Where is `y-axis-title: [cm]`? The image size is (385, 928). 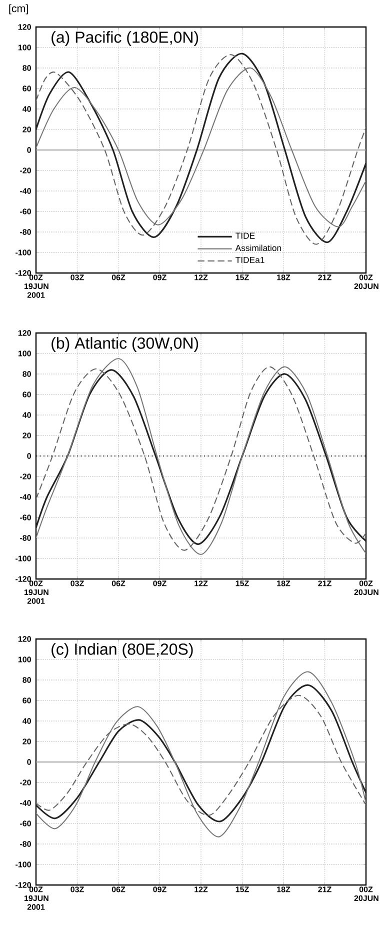
y-axis-title: [cm] is located at coordinates (18, 9).